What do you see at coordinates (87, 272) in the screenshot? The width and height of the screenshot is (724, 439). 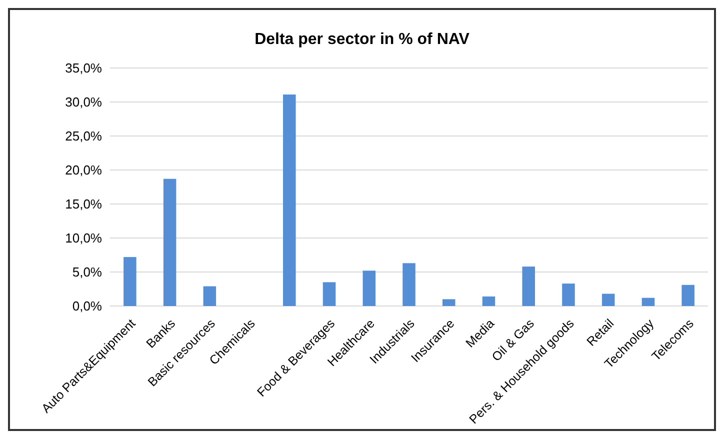 I see `y-tick-label: 5,0%` at bounding box center [87, 272].